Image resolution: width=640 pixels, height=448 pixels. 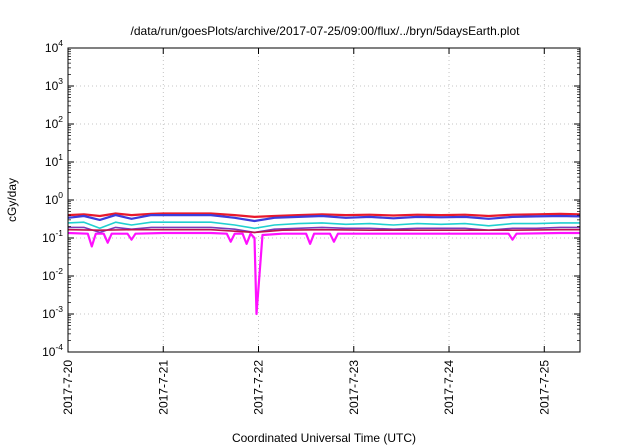 What do you see at coordinates (60, 119) in the screenshot?
I see `y-tick-exponent: 2` at bounding box center [60, 119].